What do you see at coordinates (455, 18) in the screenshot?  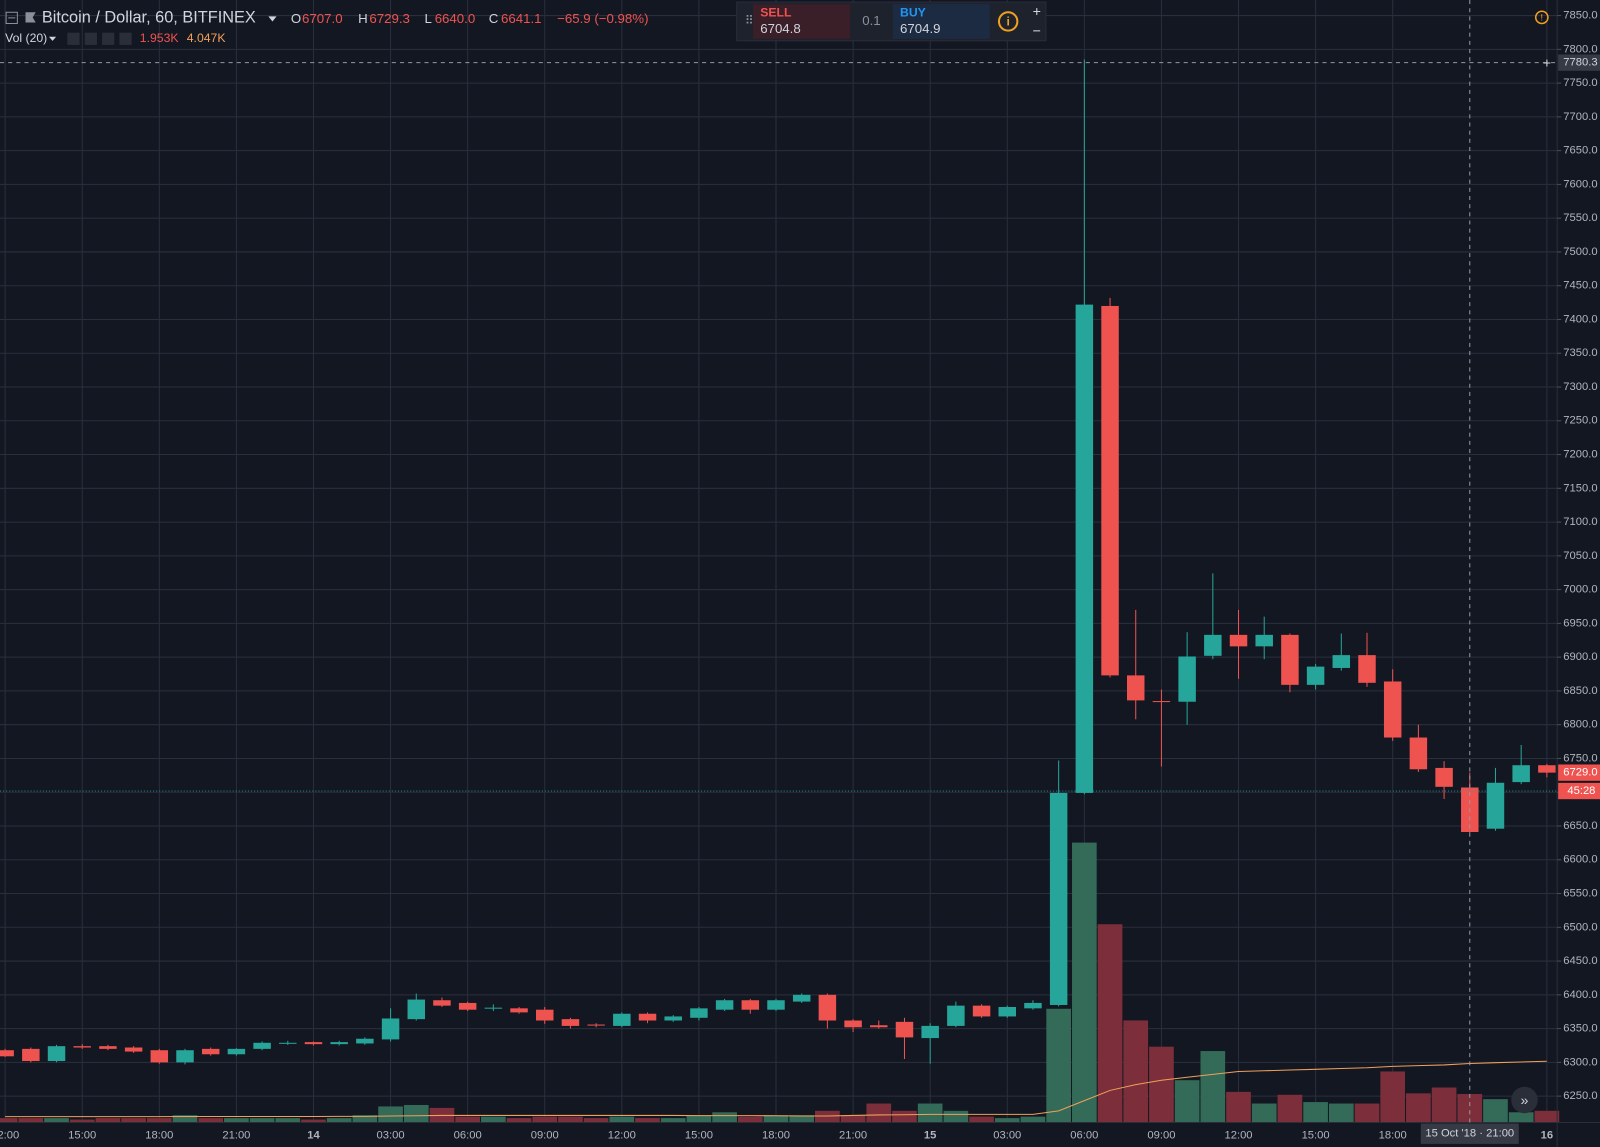 I see `ohlc-value: 6640.0` at bounding box center [455, 18].